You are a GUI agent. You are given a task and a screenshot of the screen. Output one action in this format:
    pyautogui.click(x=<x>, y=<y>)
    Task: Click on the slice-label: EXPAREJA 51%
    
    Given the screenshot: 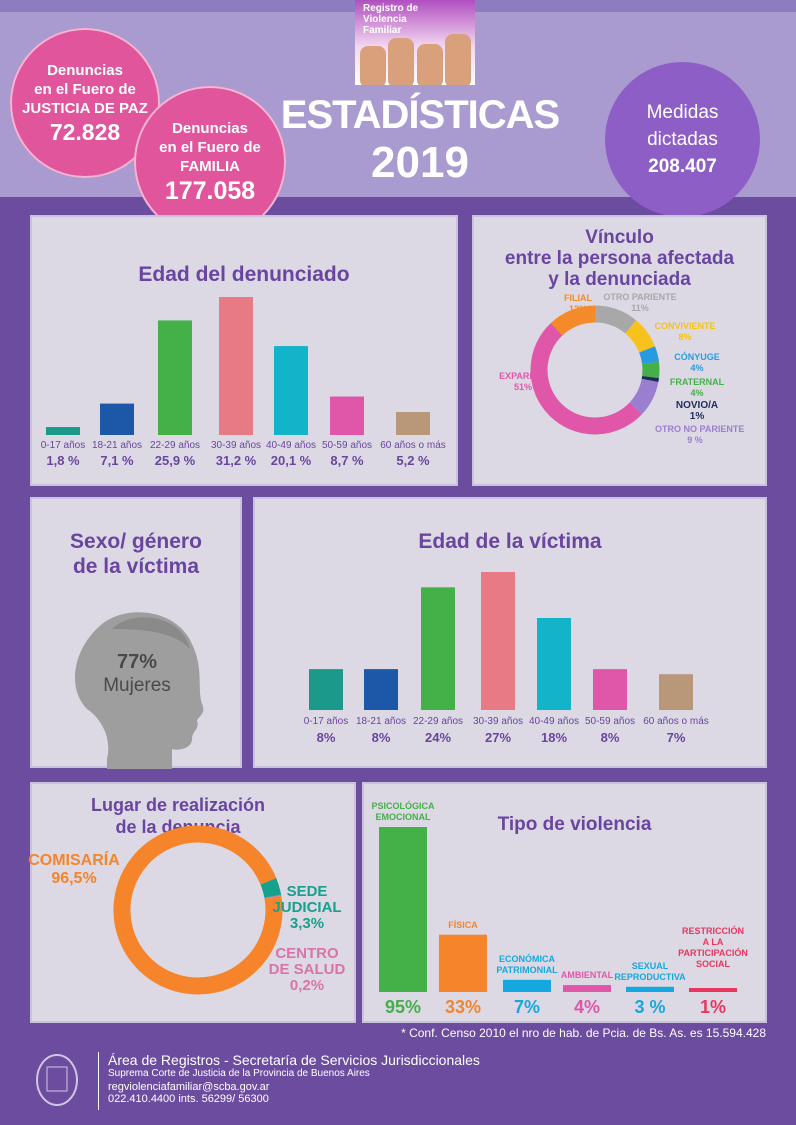 What is the action you would take?
    pyautogui.click(x=523, y=381)
    